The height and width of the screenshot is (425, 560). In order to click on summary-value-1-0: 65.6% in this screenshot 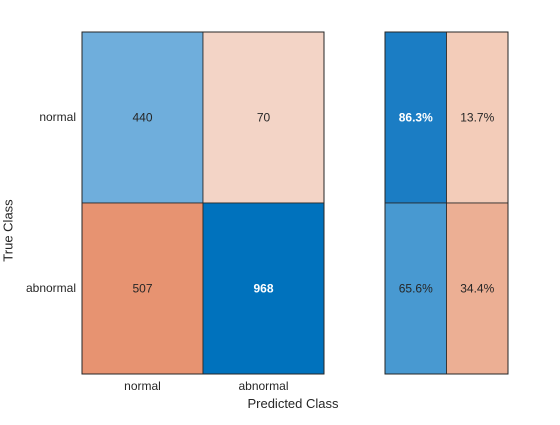, I will do `click(416, 289)`.